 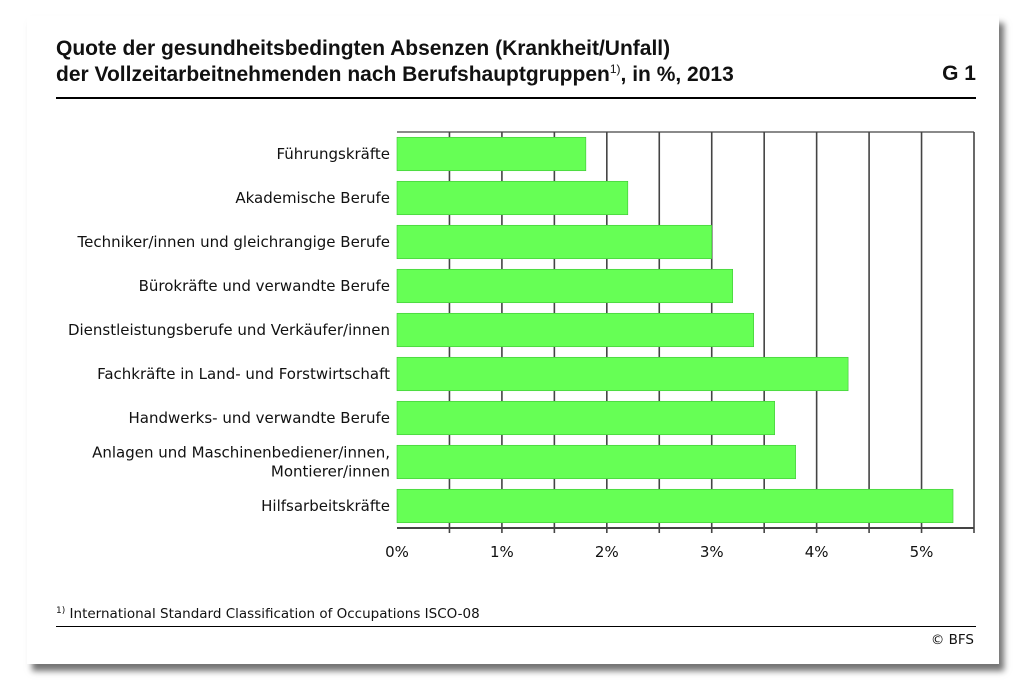 What do you see at coordinates (959, 73) in the screenshot?
I see `chart-code: G 1` at bounding box center [959, 73].